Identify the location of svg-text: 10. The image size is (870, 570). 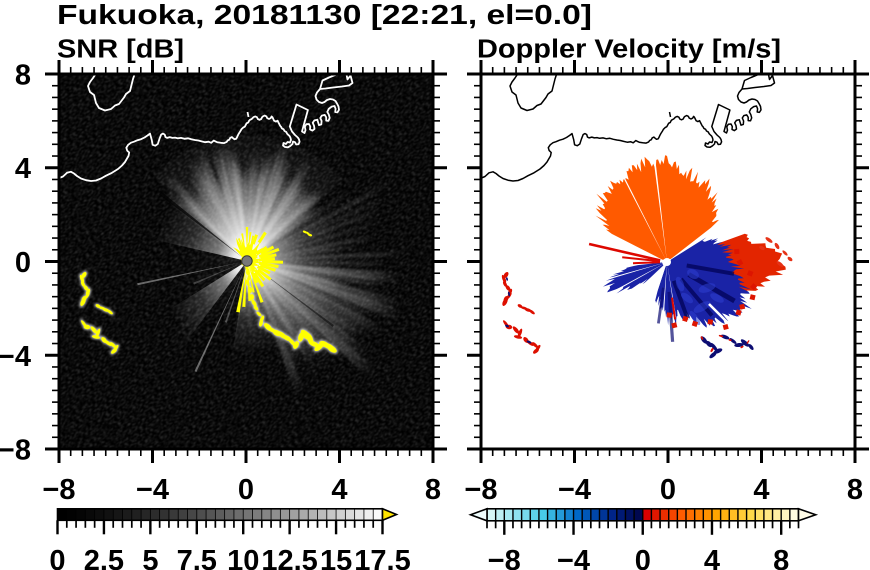
(243, 557).